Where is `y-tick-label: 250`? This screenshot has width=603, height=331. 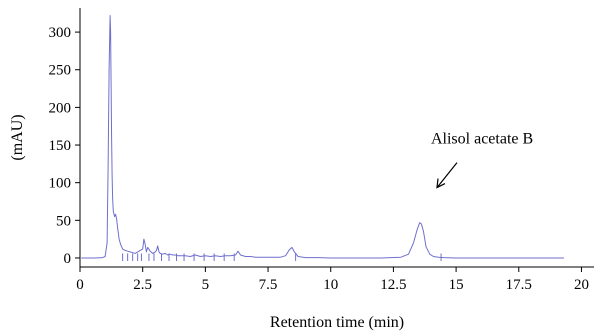 y-tick-label: 250 is located at coordinates (60, 71).